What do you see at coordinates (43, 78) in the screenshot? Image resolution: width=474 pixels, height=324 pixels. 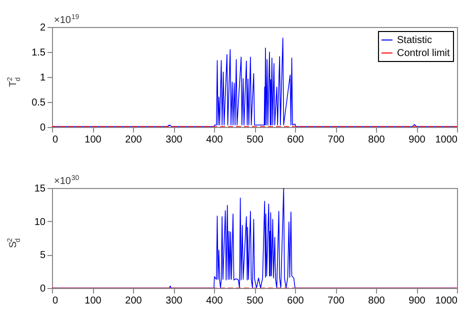 I see `y-tick-label: 1` at bounding box center [43, 78].